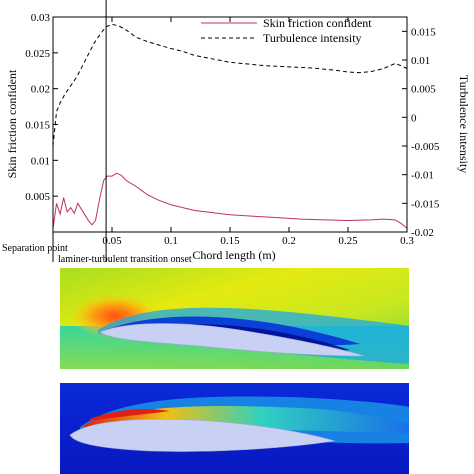  What do you see at coordinates (41, 18) in the screenshot?
I see `y-left-tick-label: 0.03` at bounding box center [41, 18].